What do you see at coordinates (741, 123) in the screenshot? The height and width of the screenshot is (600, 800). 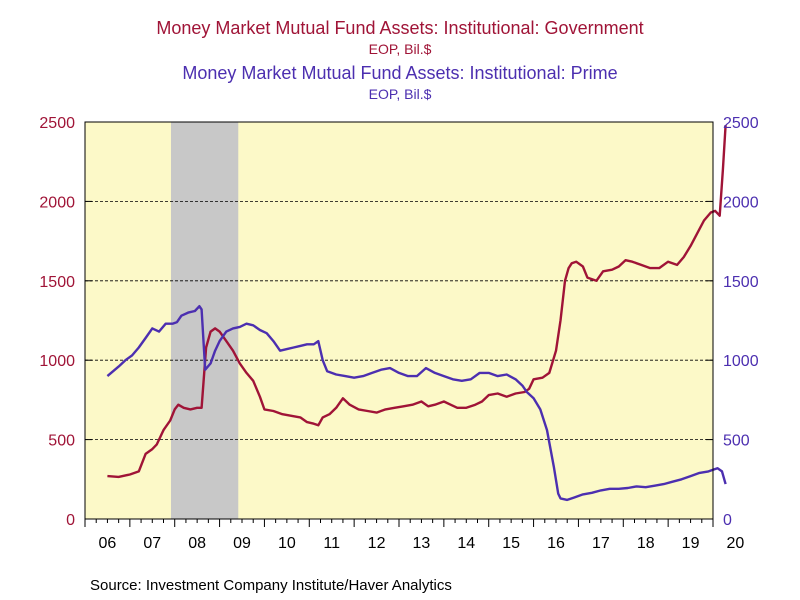 I see `right-axis-tick-label: 2500` at bounding box center [741, 123].